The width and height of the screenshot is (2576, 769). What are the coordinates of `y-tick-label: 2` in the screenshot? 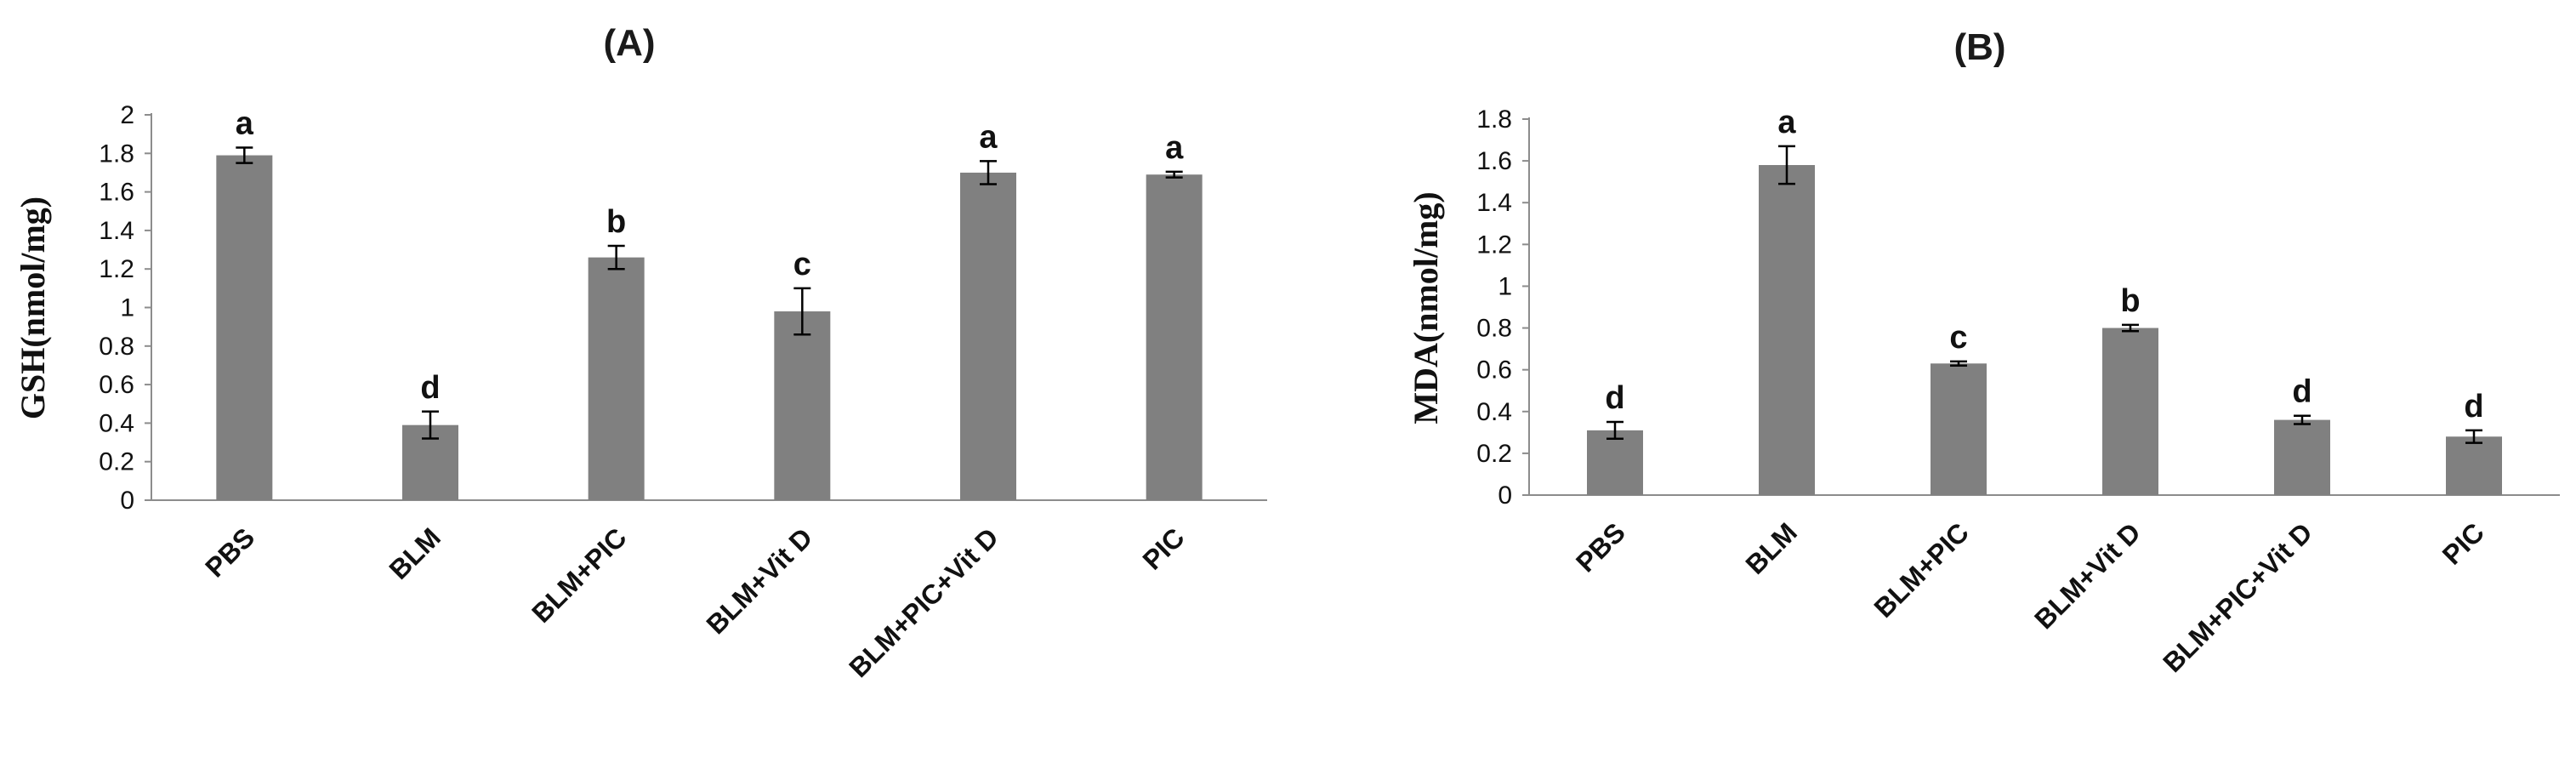 It's located at (127, 115).